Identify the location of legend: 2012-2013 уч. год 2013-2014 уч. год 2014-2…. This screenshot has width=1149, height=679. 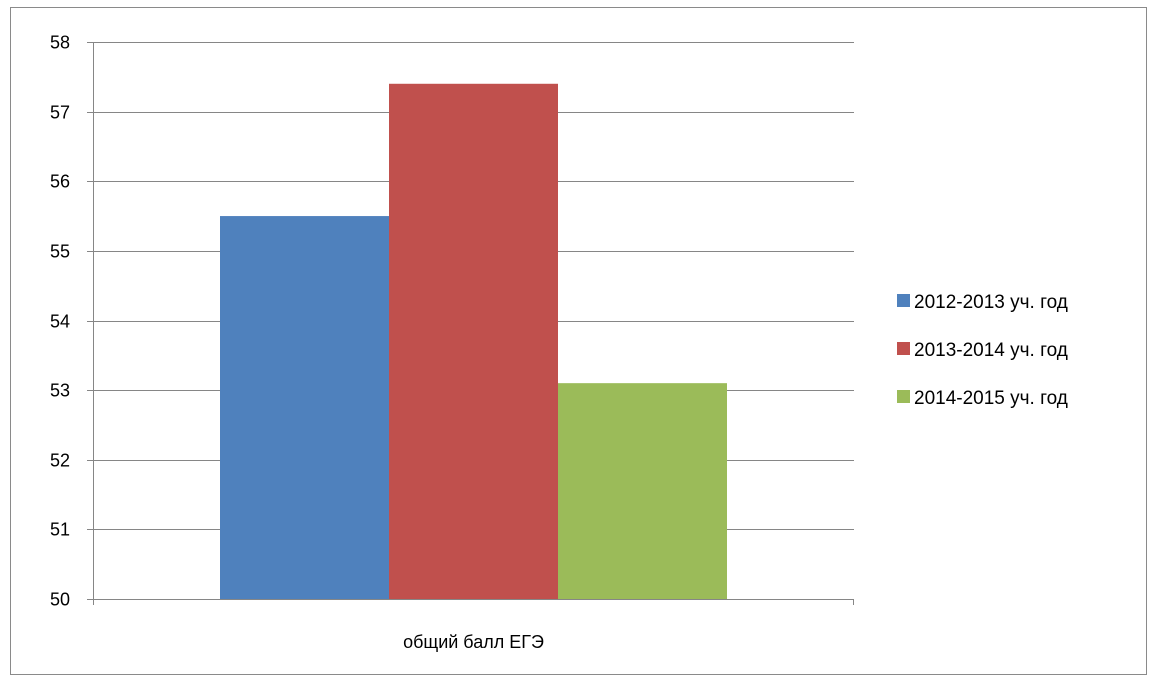
(982, 350).